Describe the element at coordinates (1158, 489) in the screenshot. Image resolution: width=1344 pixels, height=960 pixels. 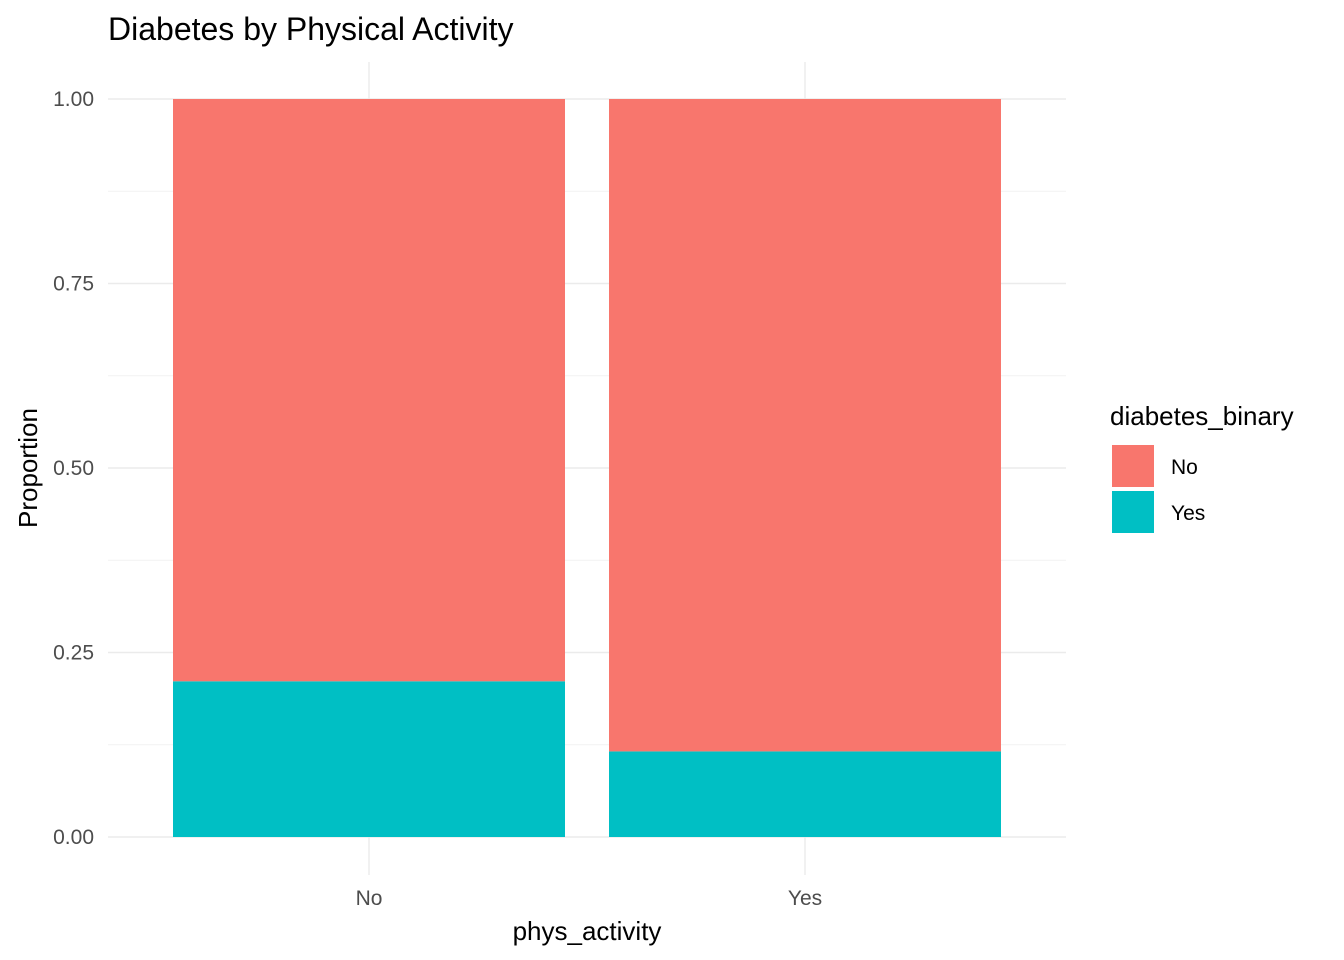
I see `legend-items: No Yes` at that location.